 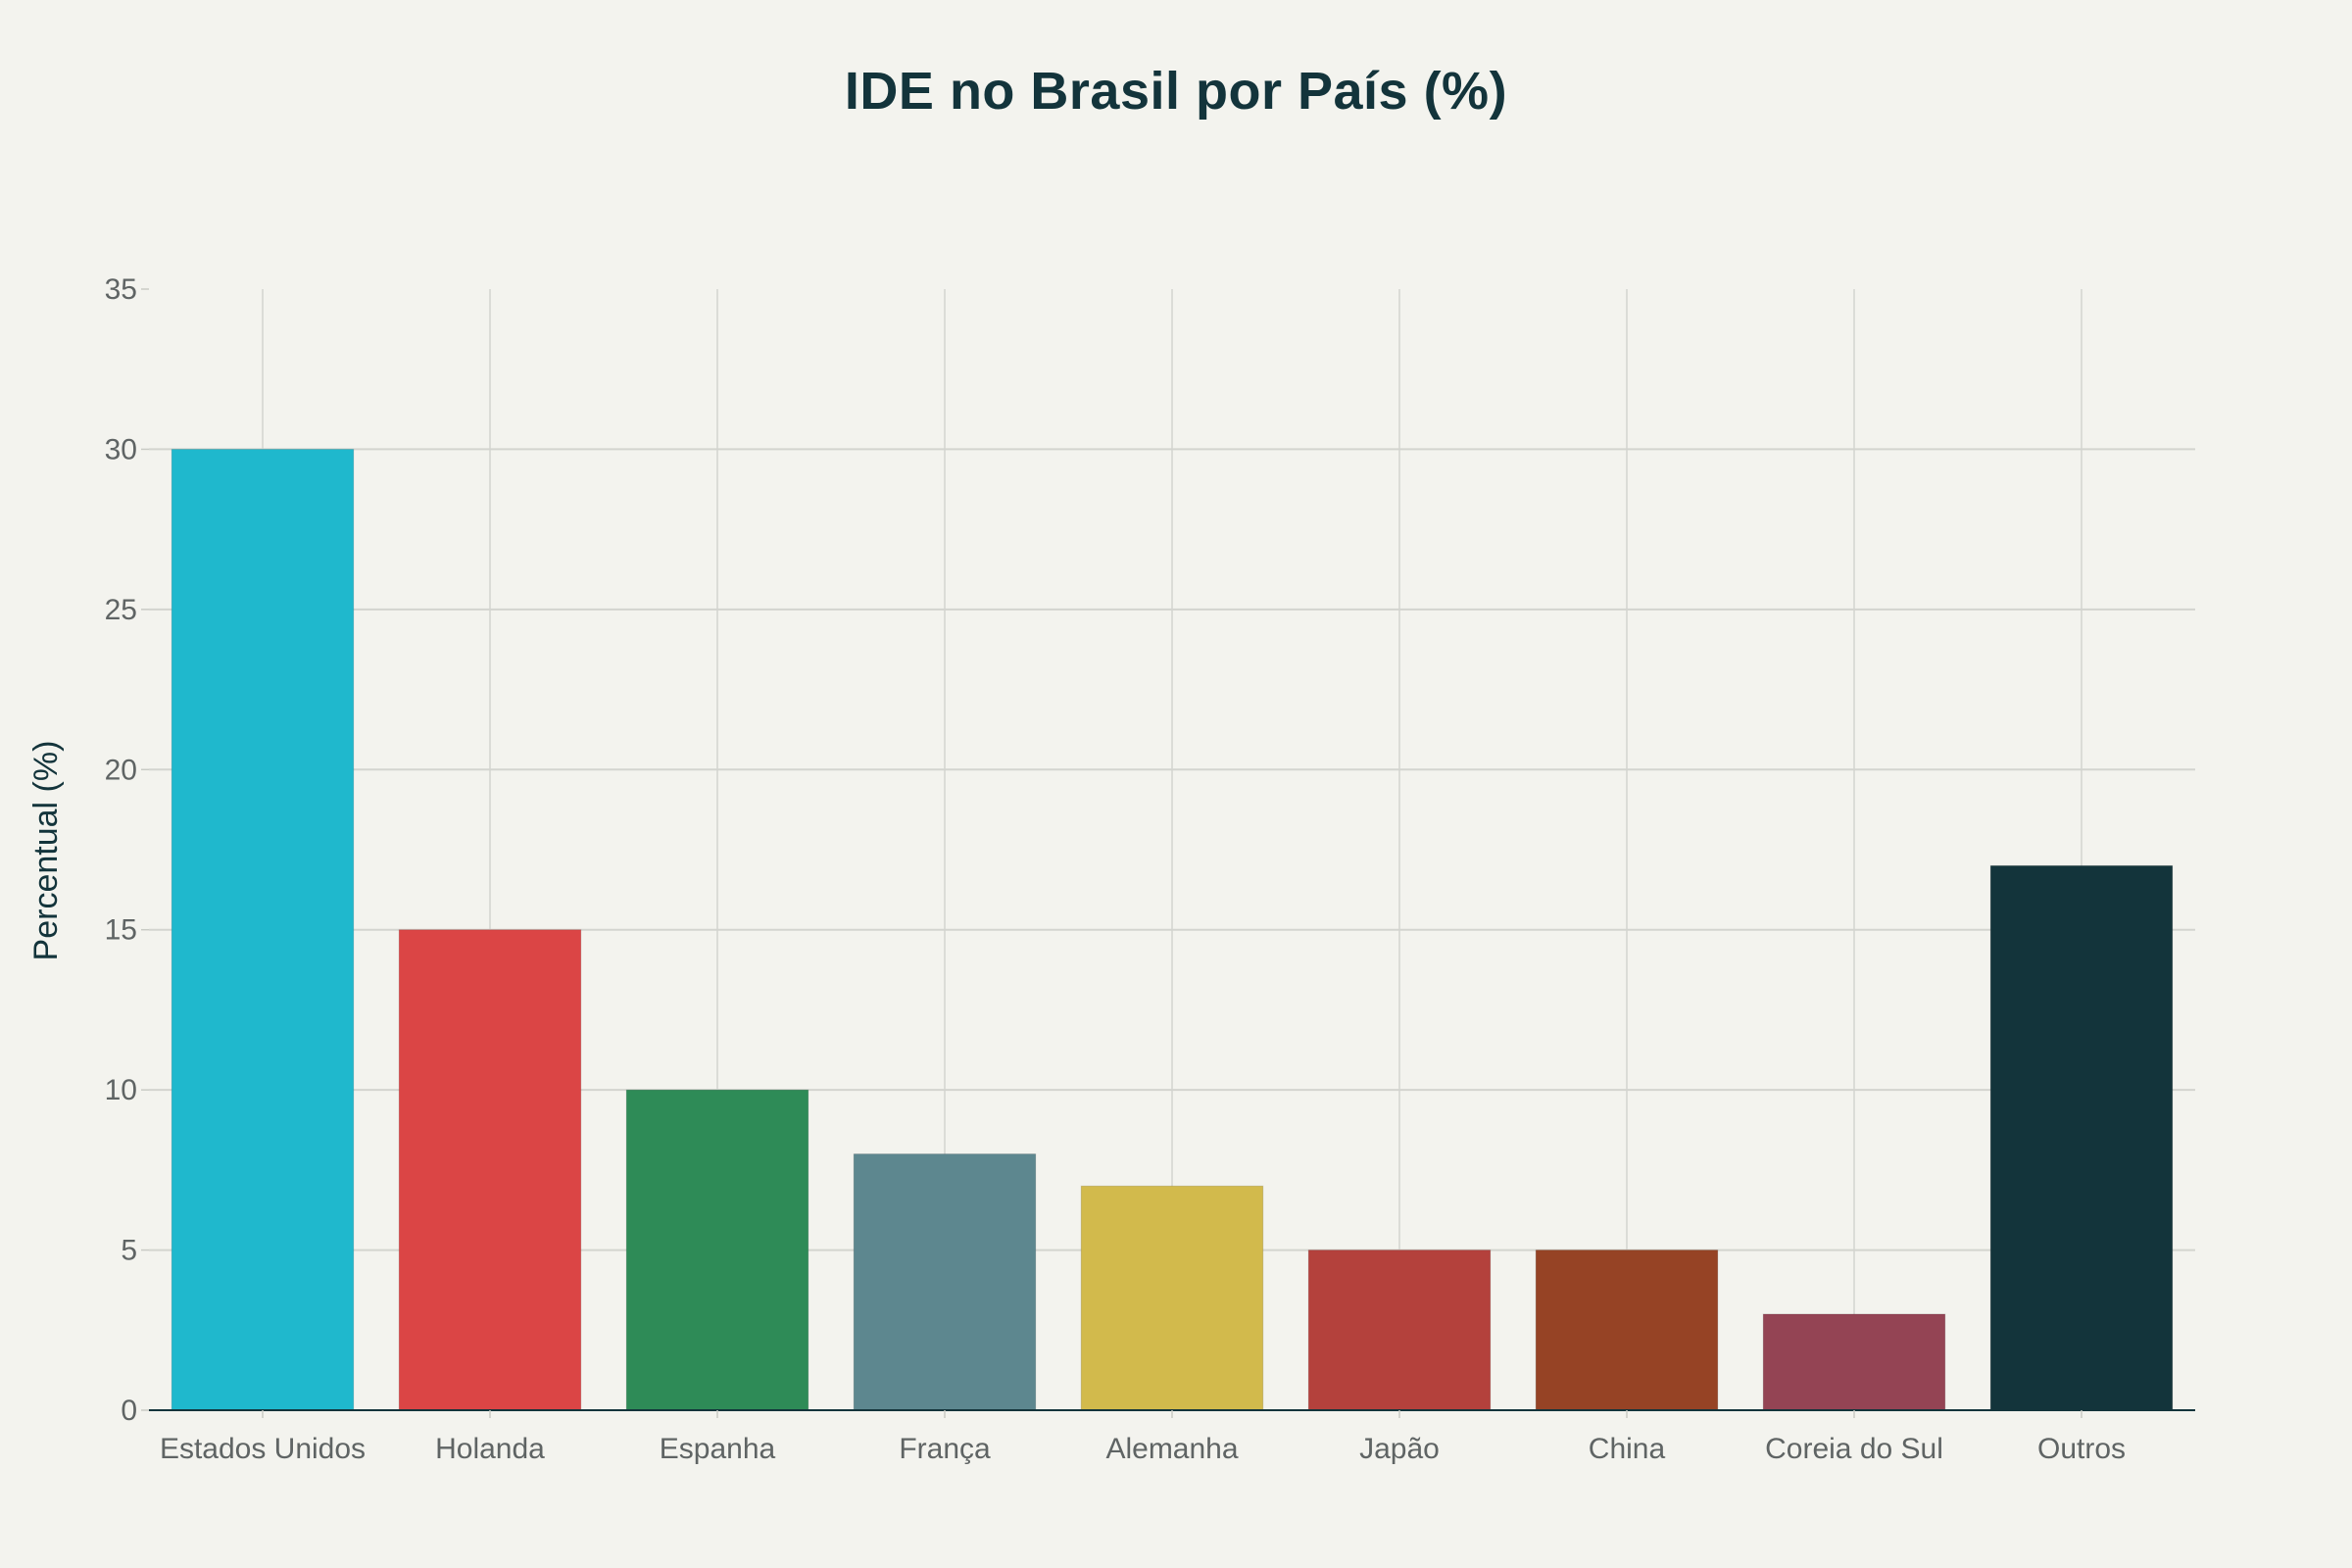 I want to click on x-tick-label: Coreia do Sul, so click(x=1854, y=1449).